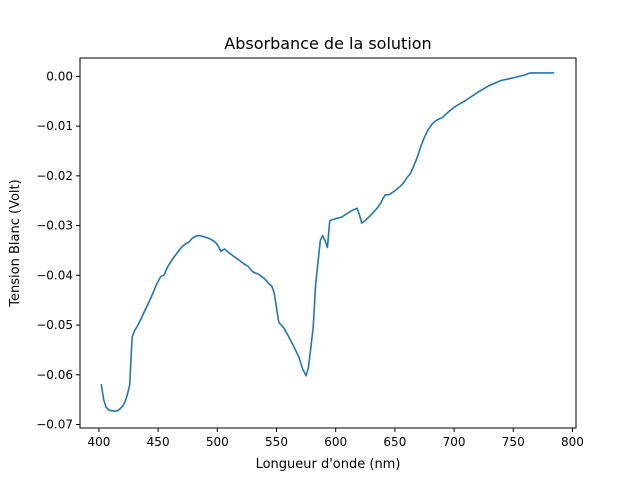 Image resolution: width=640 pixels, height=484 pixels. What do you see at coordinates (158, 442) in the screenshot?
I see `x-tick-label: 450` at bounding box center [158, 442].